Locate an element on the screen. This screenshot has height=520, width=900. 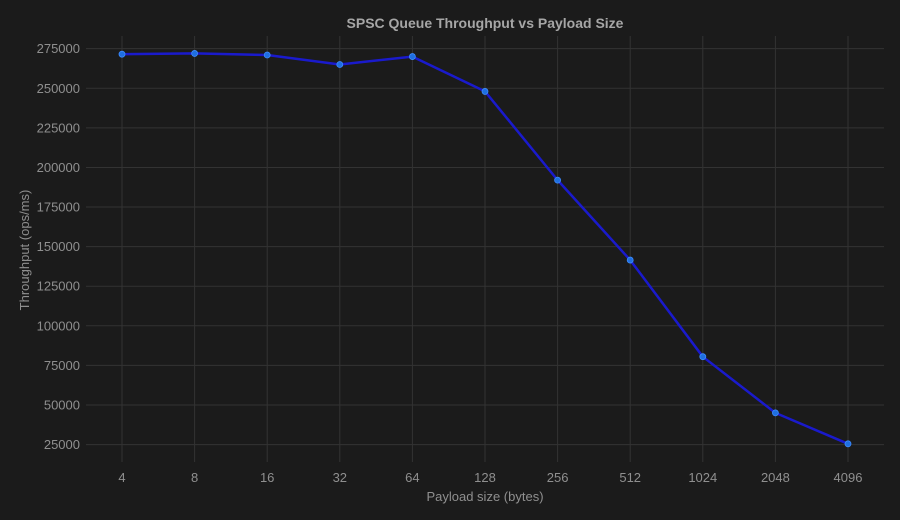
x-axis-label: Payload size (bytes) is located at coordinates (484, 496).